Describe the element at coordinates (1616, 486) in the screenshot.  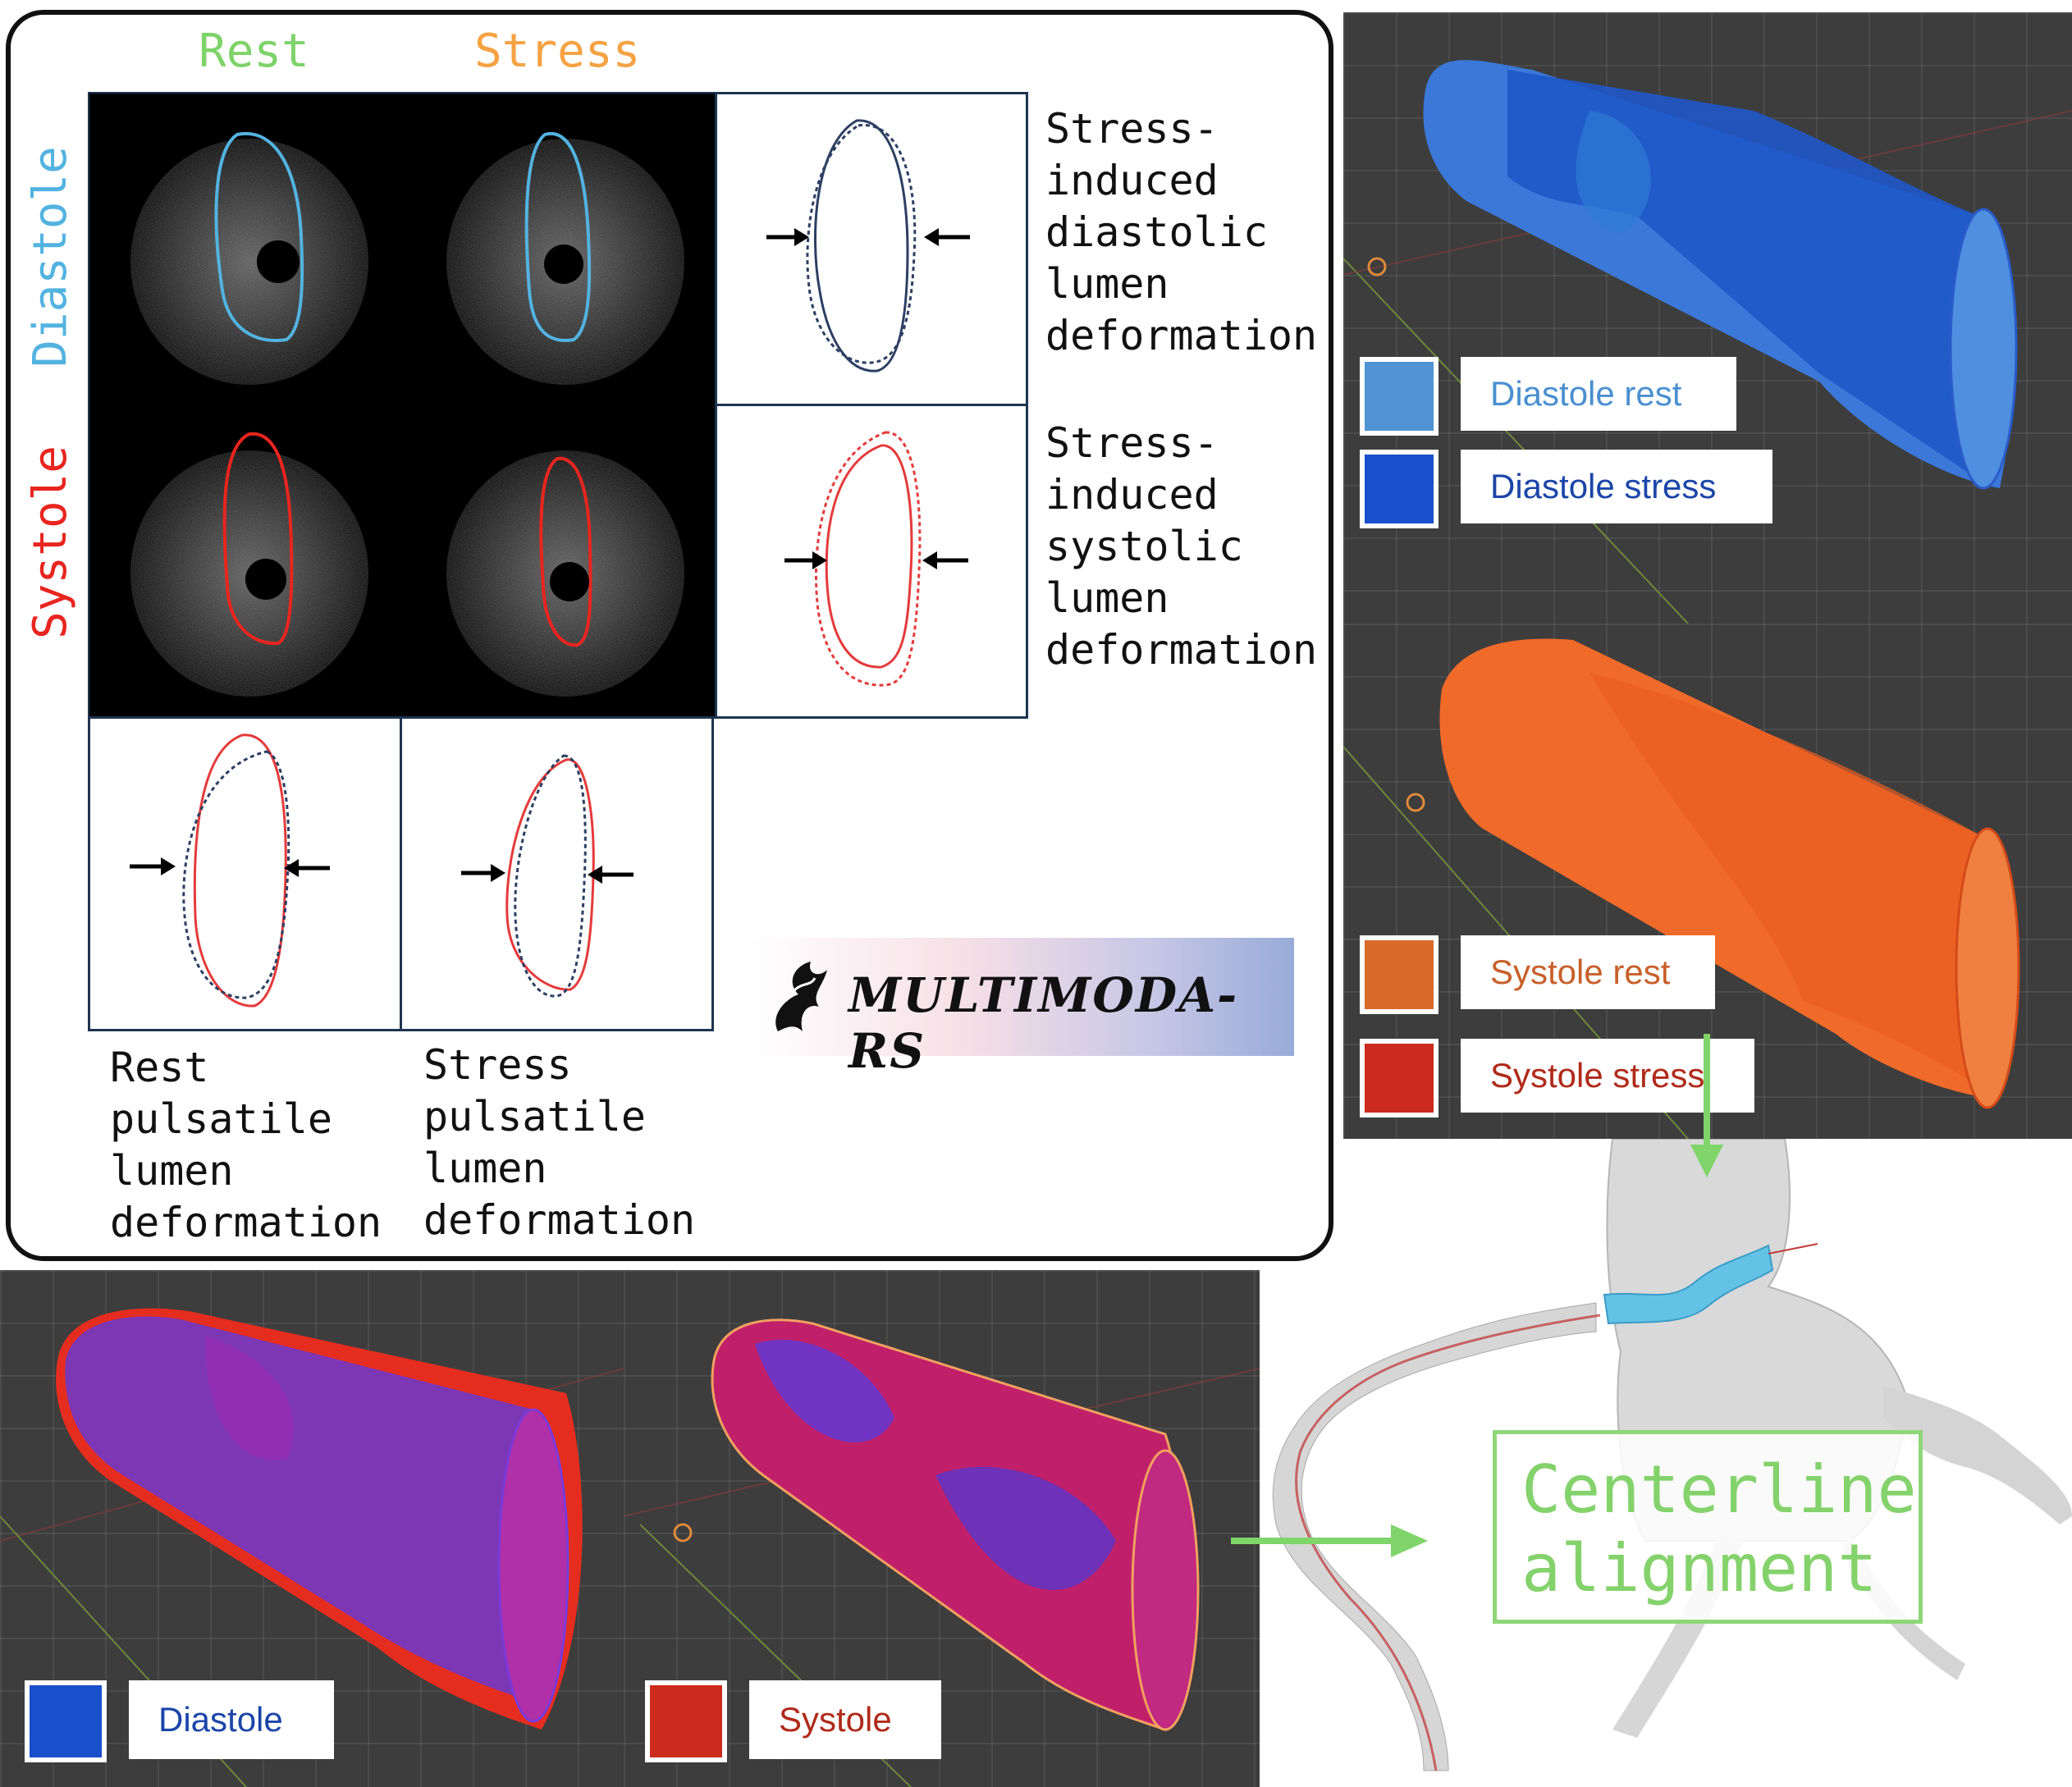
I see `diastole-stress-legend-label: Diastole stress` at that location.